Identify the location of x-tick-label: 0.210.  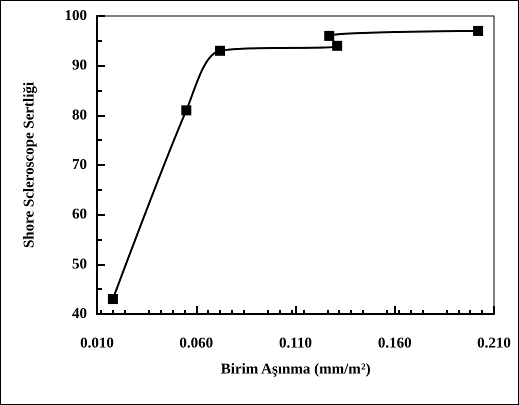
(494, 344).